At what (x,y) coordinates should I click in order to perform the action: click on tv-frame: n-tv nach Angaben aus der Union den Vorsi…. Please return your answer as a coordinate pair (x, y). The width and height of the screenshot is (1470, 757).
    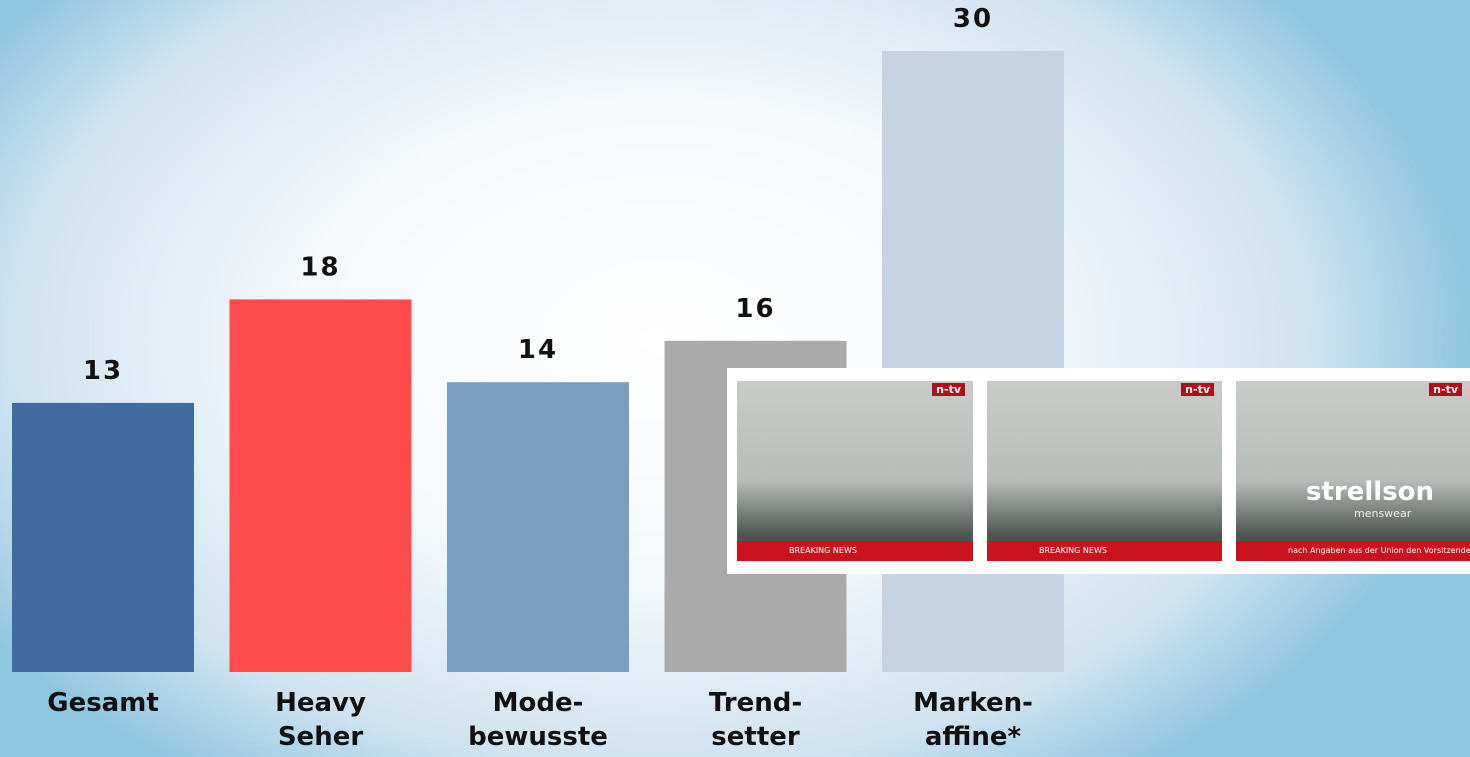
    Looking at the image, I should click on (1353, 471).